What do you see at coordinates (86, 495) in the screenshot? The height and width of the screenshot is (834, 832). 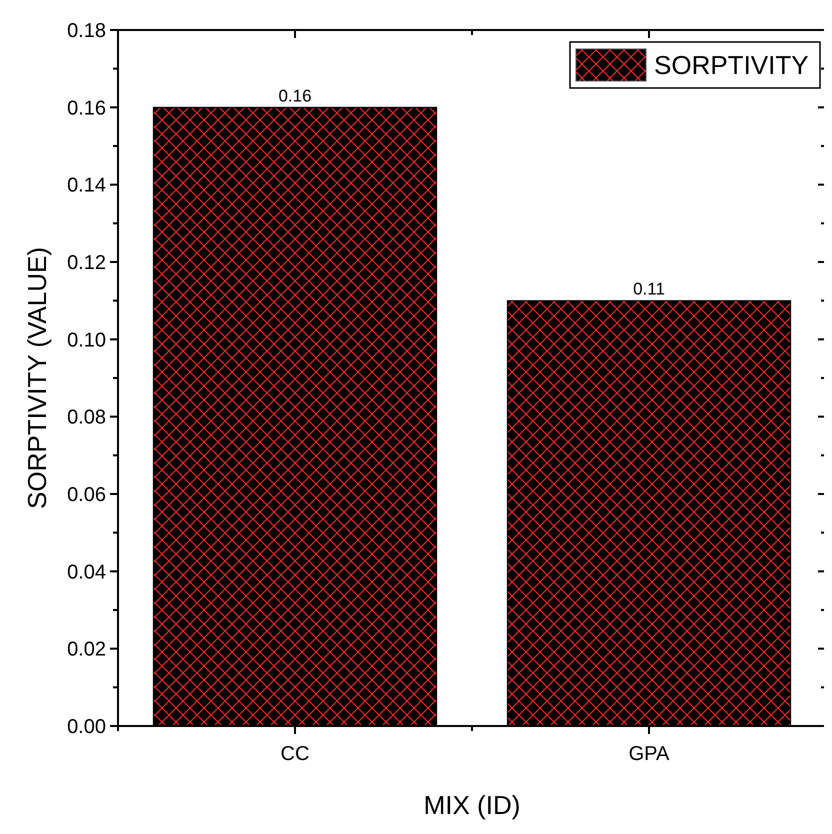 I see `y-tick-label: 0.06` at bounding box center [86, 495].